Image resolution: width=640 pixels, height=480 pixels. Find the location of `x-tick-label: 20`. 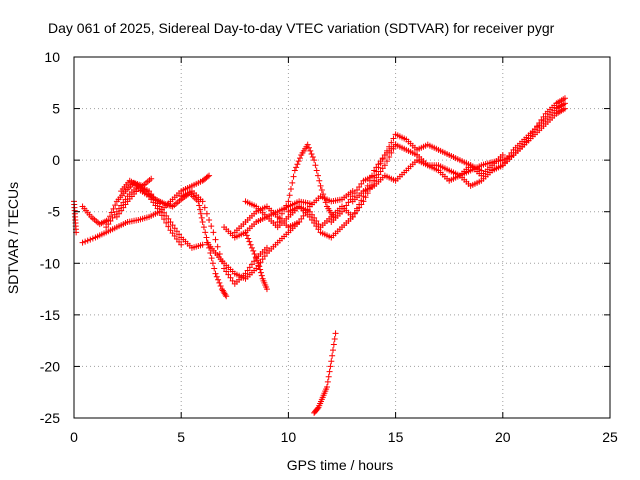

x-tick-label: 20 is located at coordinates (503, 437).